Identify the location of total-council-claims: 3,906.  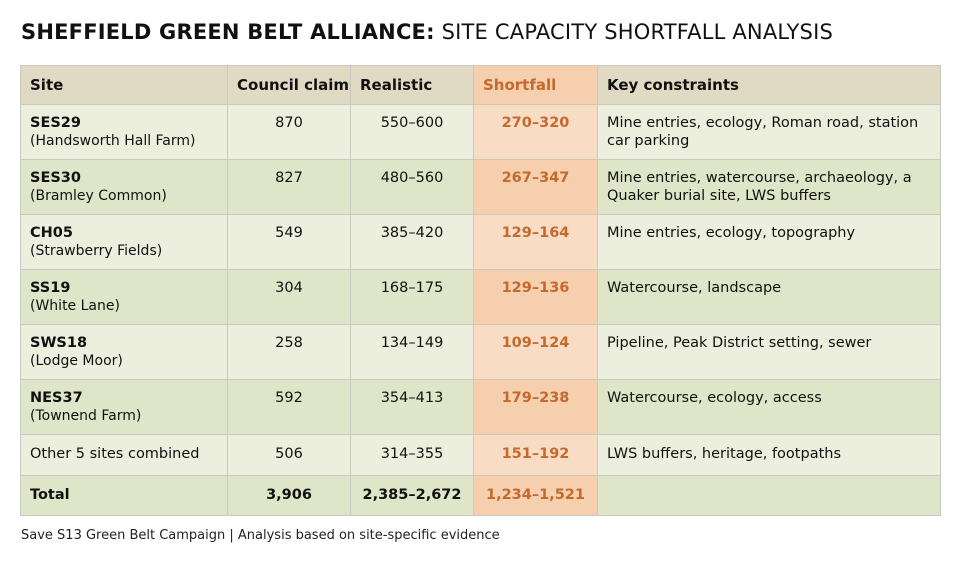
(289, 495).